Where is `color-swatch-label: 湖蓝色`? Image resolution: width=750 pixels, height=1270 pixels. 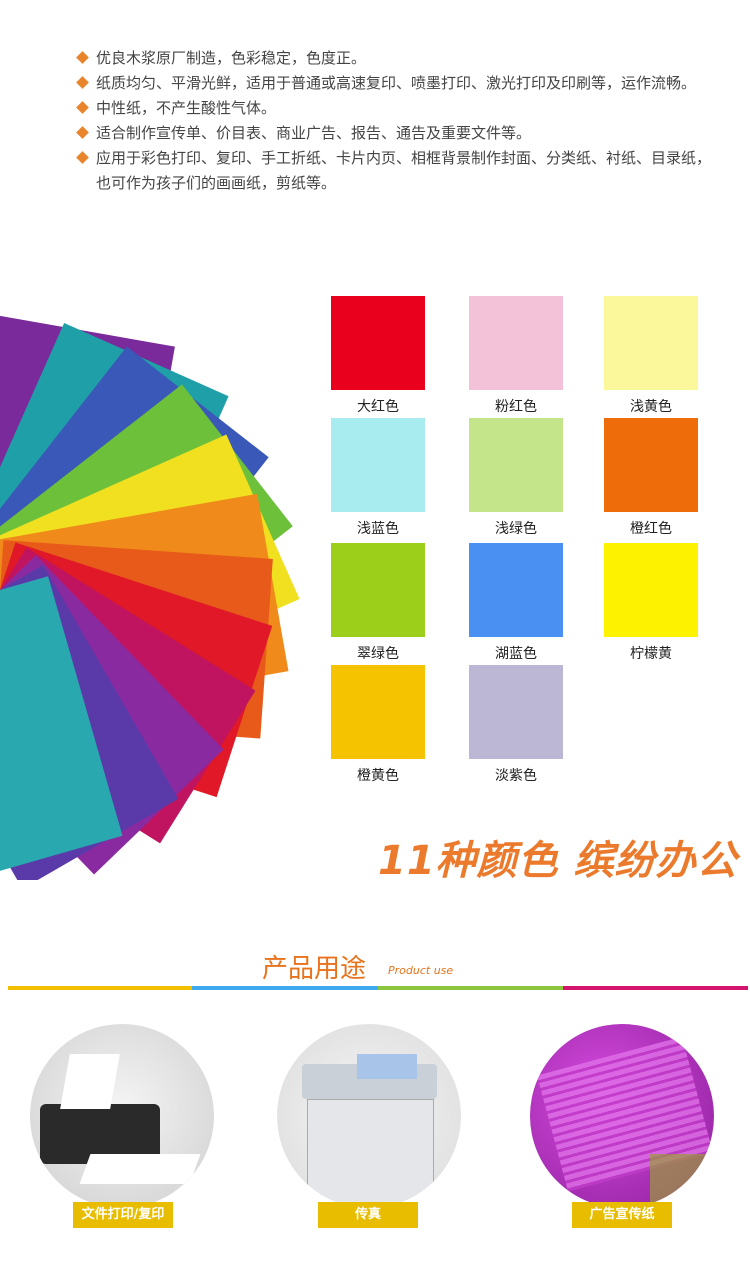 color-swatch-label: 湖蓝色 is located at coordinates (516, 654).